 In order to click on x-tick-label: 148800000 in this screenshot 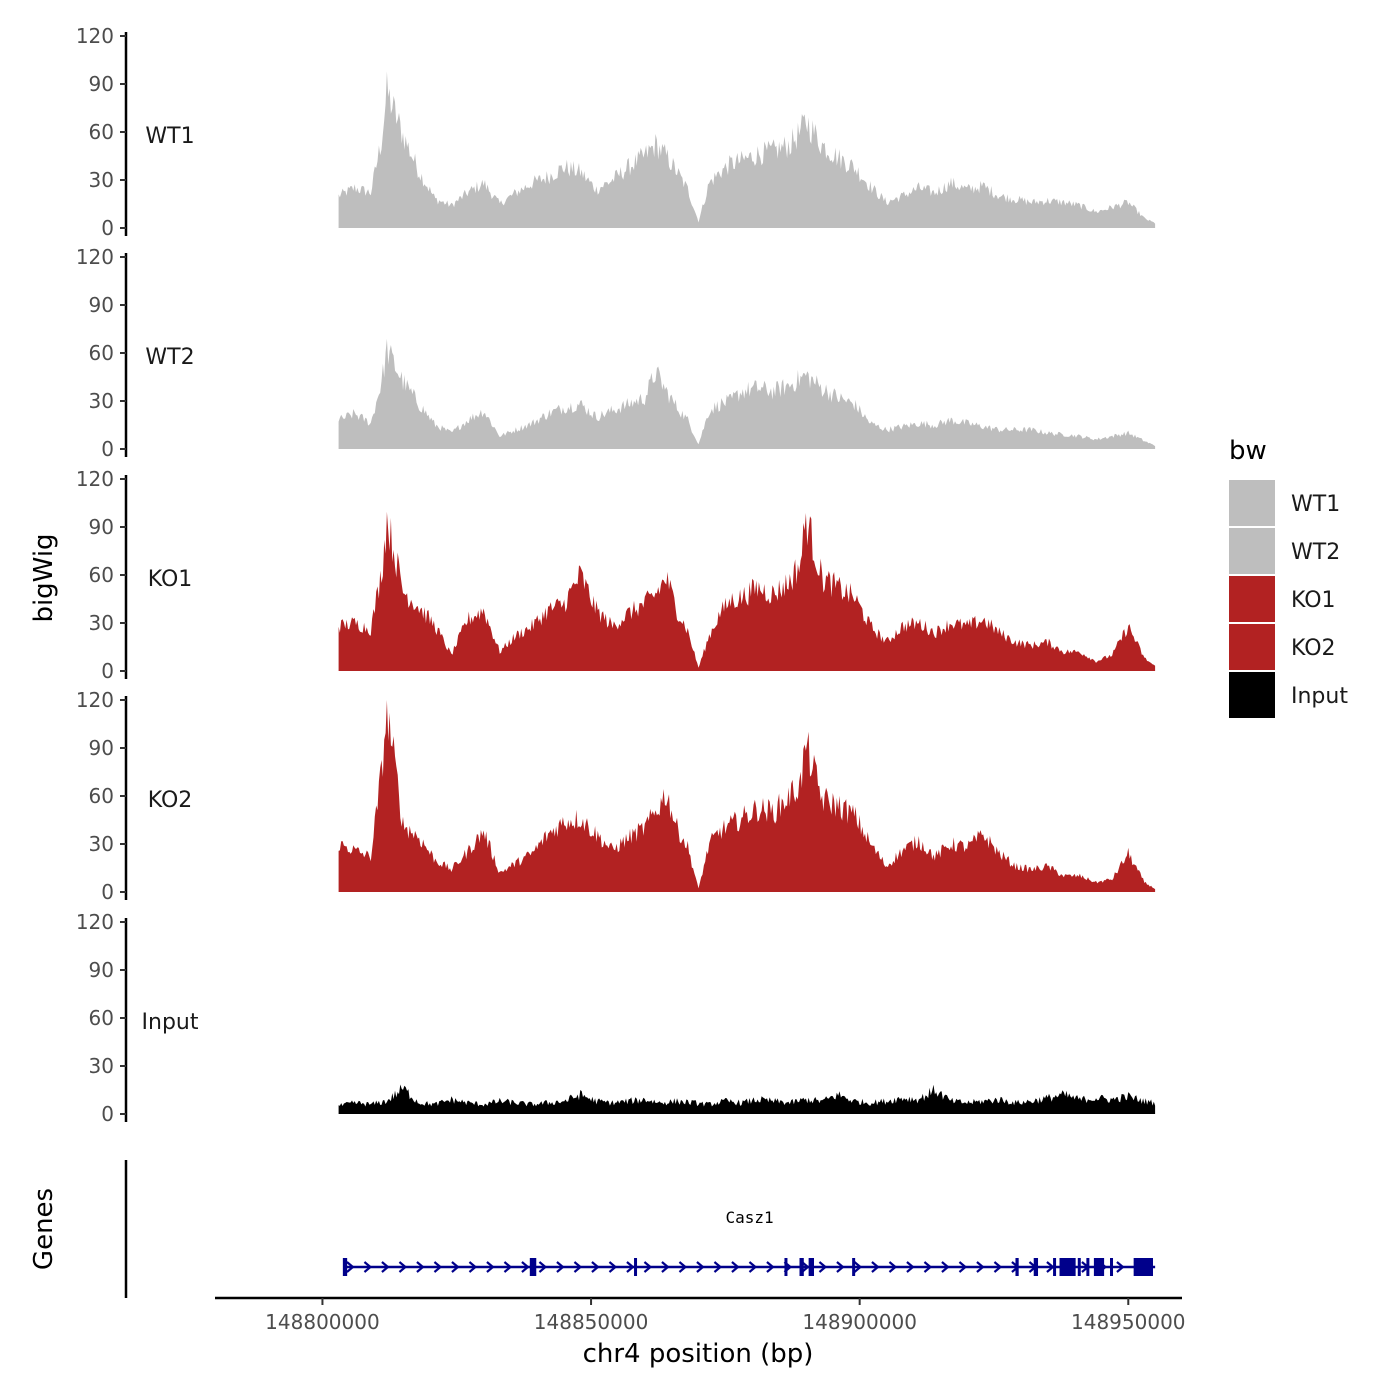, I will do `click(322, 1322)`.